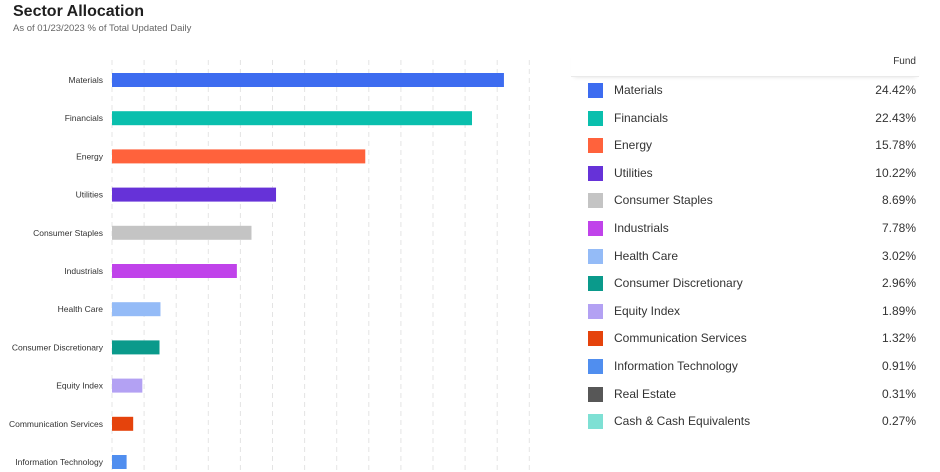  I want to click on legend-value: 10.22%, so click(895, 172).